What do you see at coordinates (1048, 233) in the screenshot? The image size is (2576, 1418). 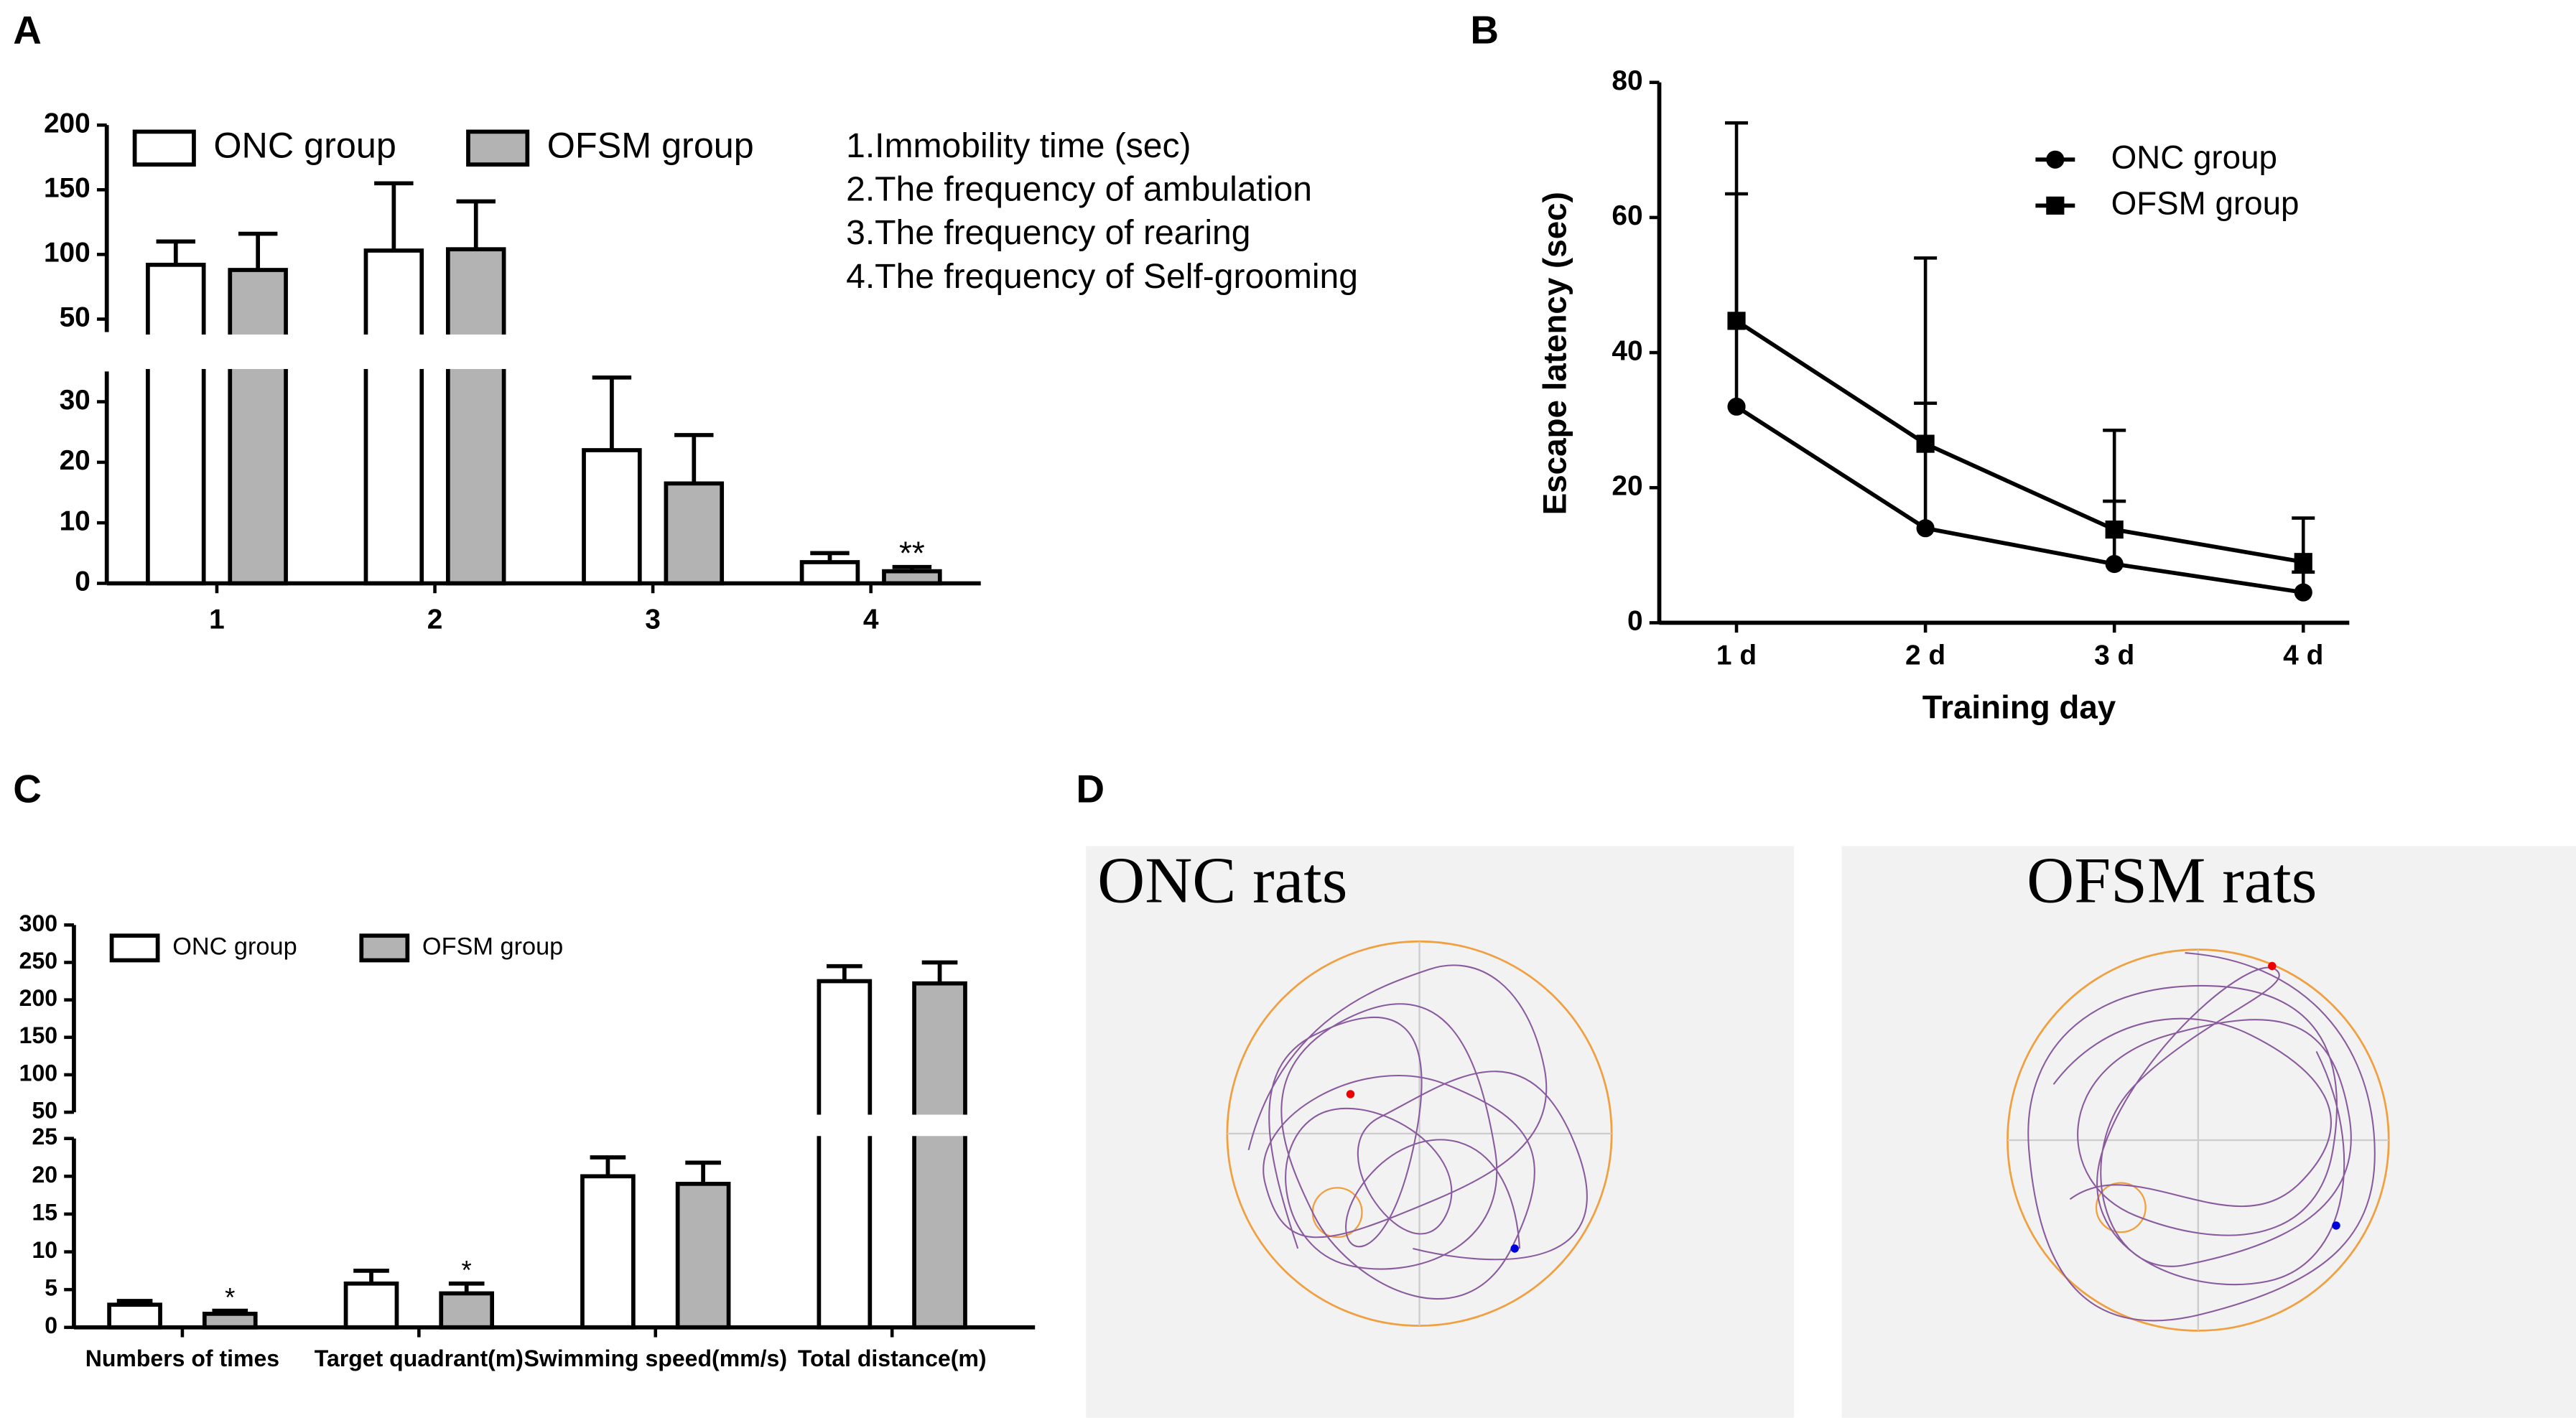 I see `note: 3.The frequency of rearing` at bounding box center [1048, 233].